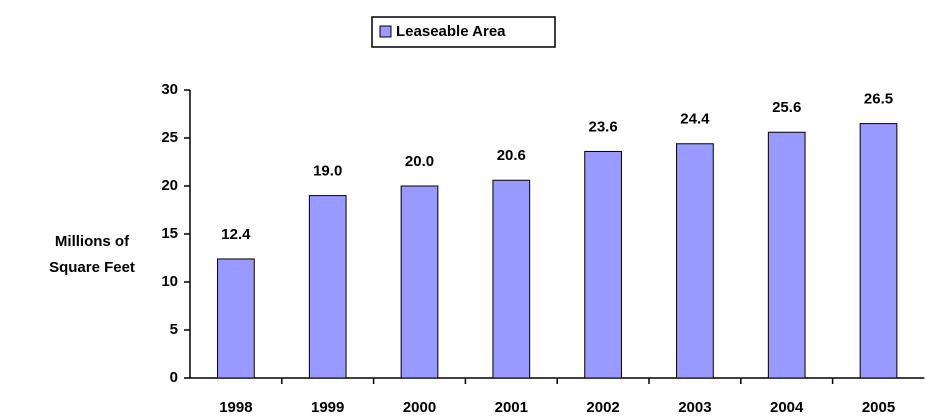  Describe the element at coordinates (169, 281) in the screenshot. I see `y-tick-label: 10` at that location.